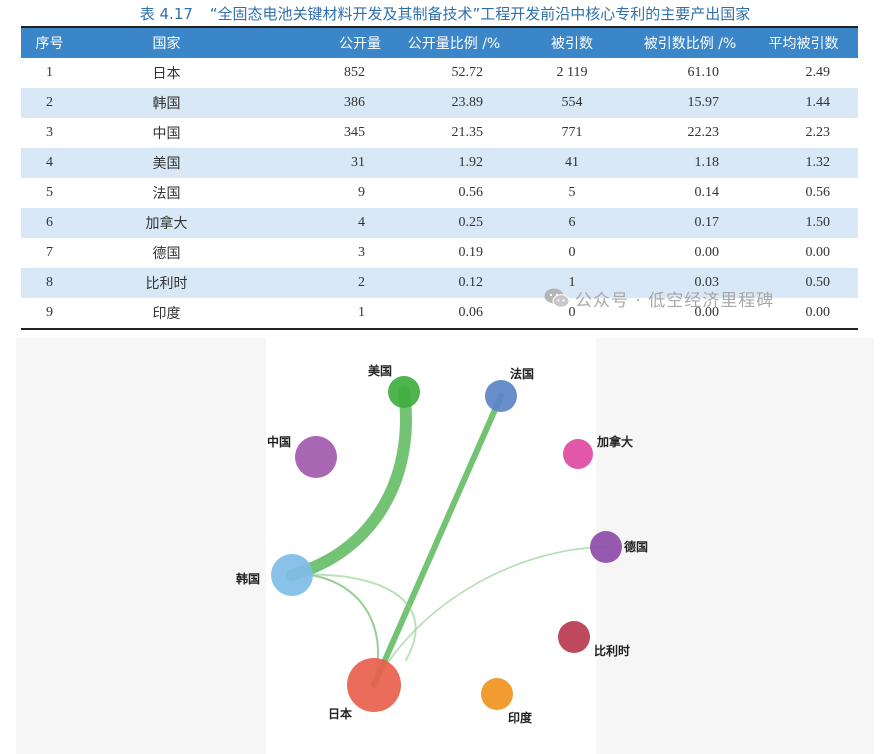  I want to click on table-row: 6 加拿大 4 0.25 6 0.17 1.50, so click(439, 223).